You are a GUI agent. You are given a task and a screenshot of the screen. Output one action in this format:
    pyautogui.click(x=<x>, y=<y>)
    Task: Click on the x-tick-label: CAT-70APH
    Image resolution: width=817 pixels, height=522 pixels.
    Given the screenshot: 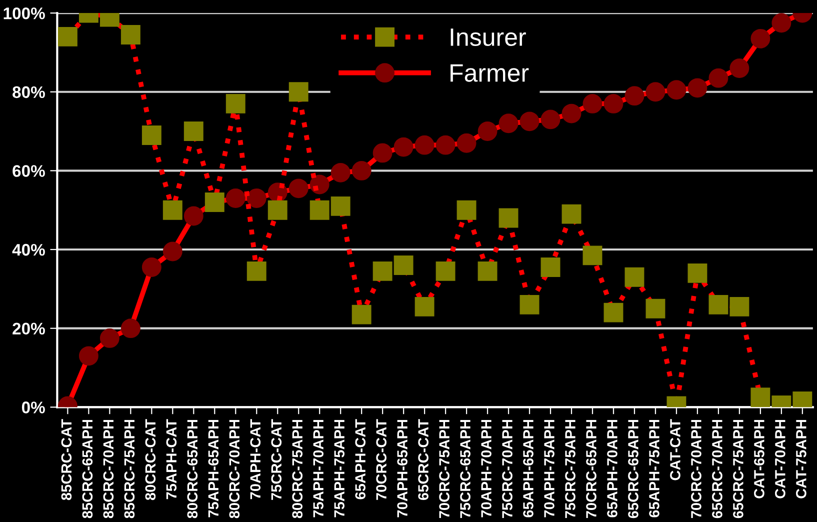 What is the action you would take?
    pyautogui.click(x=780, y=459)
    